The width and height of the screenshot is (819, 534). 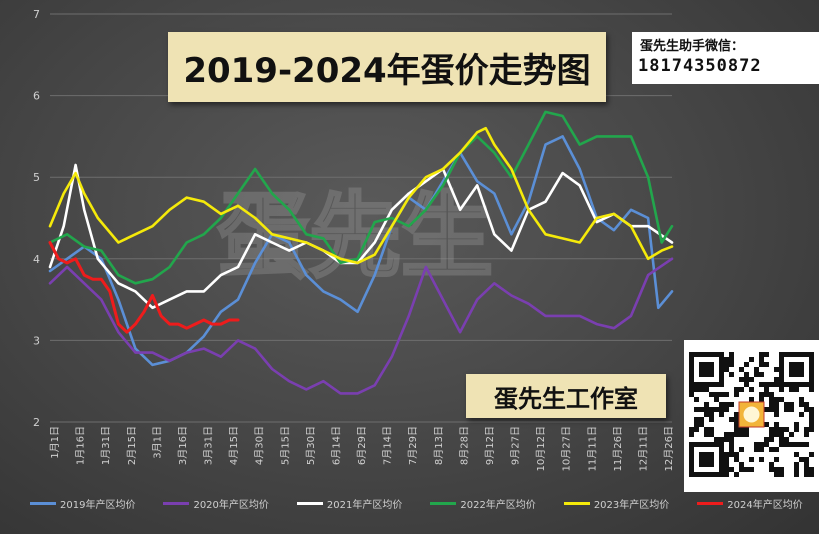 I want to click on legend-label: 2022年产区均价, so click(x=498, y=505).